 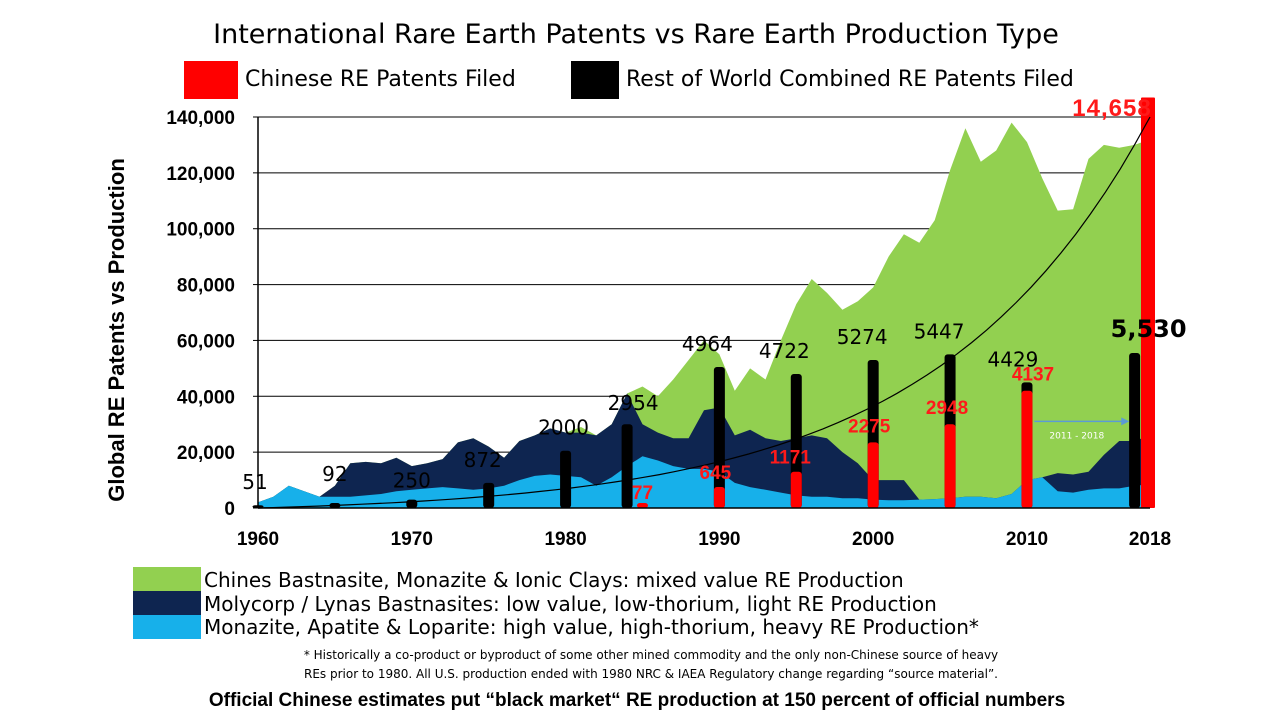 What do you see at coordinates (334, 474) in the screenshot?
I see `row-bar-label-1965: 92` at bounding box center [334, 474].